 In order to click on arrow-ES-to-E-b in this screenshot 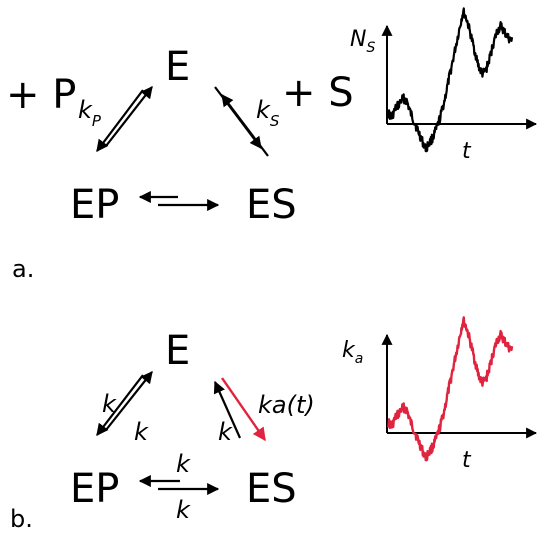, I will do `click(227, 409)`.